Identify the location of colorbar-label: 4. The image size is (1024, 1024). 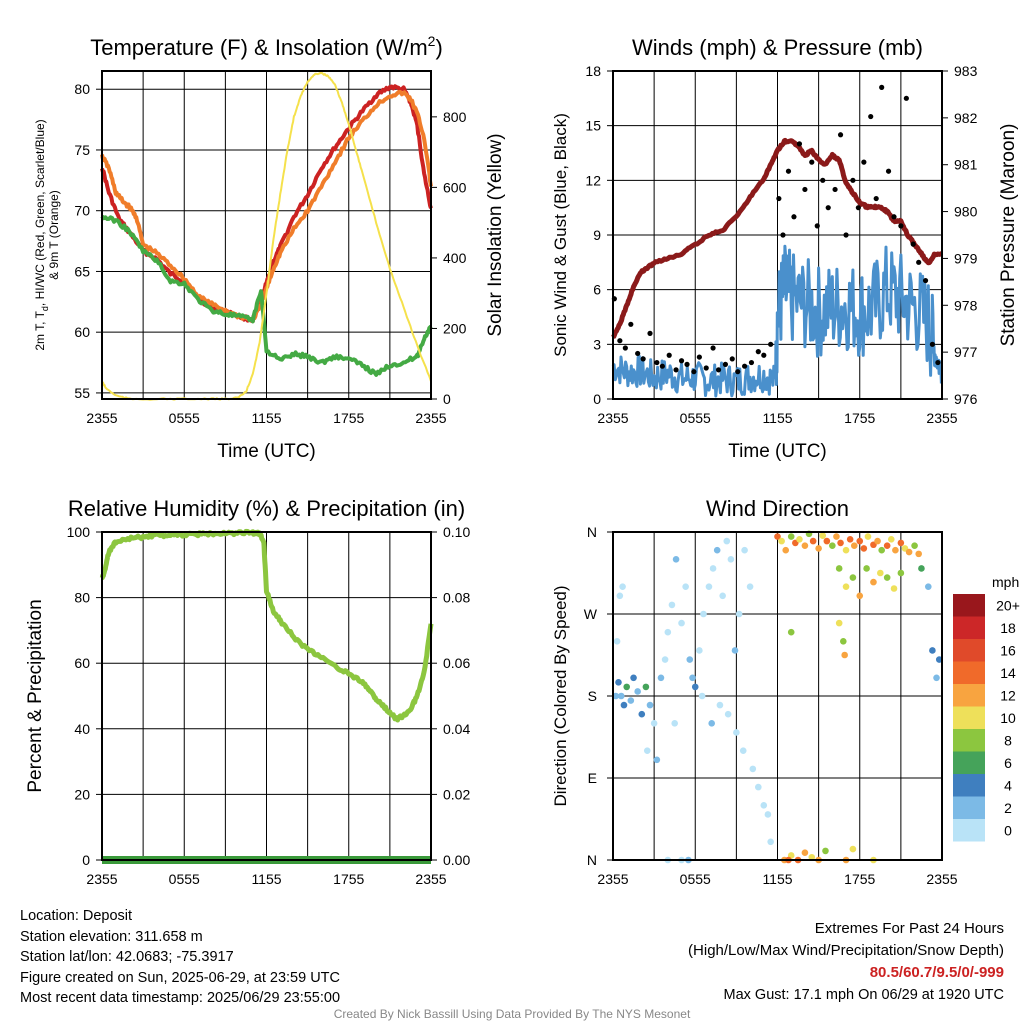
(1008, 785).